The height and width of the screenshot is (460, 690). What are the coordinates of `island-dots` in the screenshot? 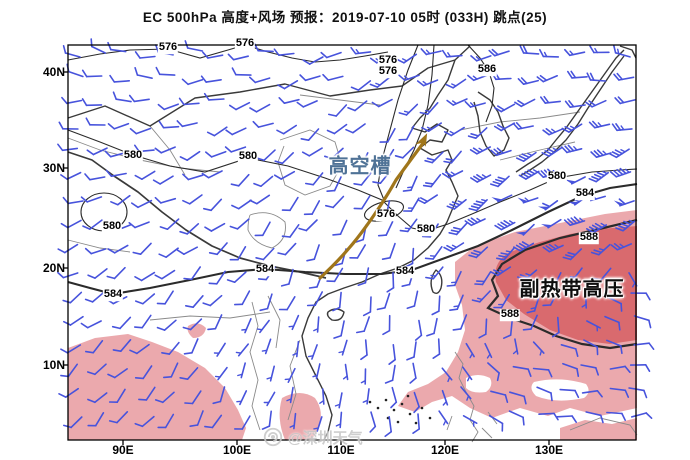 It's located at (400, 409).